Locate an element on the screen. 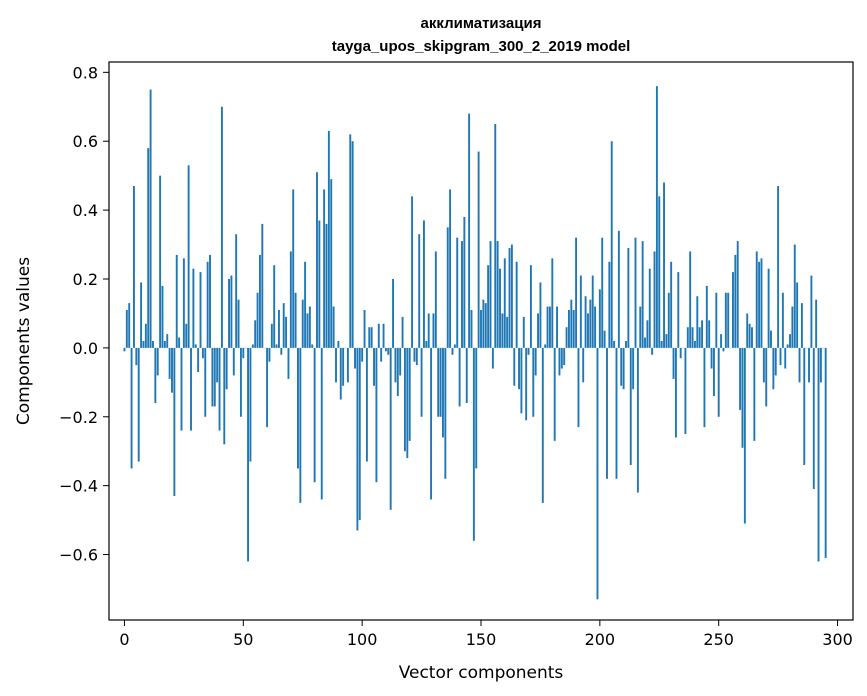 The height and width of the screenshot is (696, 867). x-tick-label: 300 is located at coordinates (837, 639).